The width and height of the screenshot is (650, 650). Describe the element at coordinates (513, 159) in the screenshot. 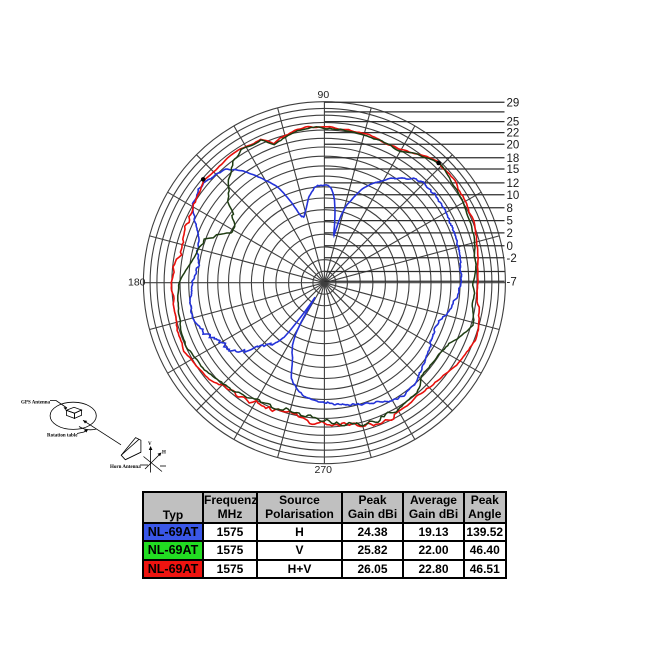

I see `svg-text: 18` at that location.